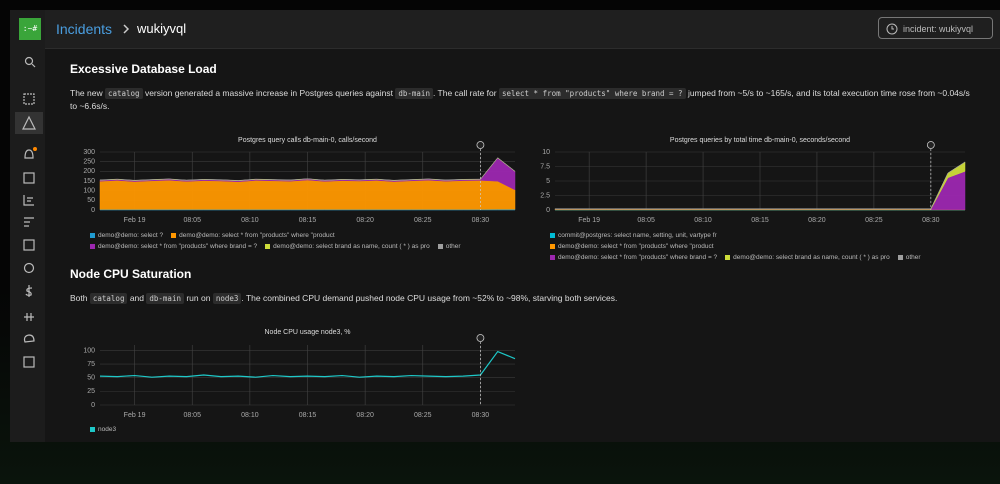  Describe the element at coordinates (198, 298) in the screenshot. I see `text: run on` at that location.